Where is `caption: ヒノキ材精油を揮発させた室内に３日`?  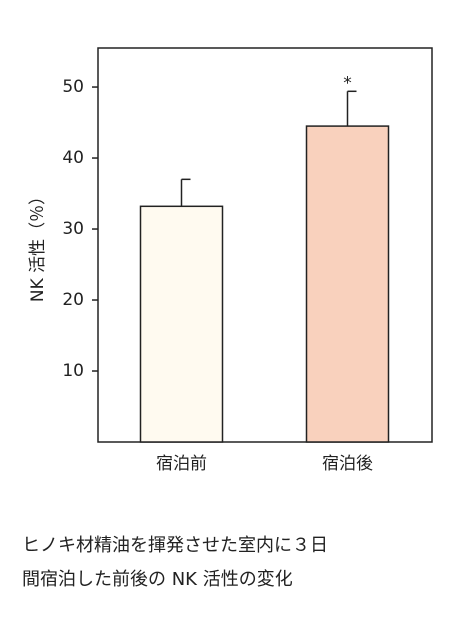 caption: ヒノキ材精油を揮発させた室内に３日 is located at coordinates (175, 545).